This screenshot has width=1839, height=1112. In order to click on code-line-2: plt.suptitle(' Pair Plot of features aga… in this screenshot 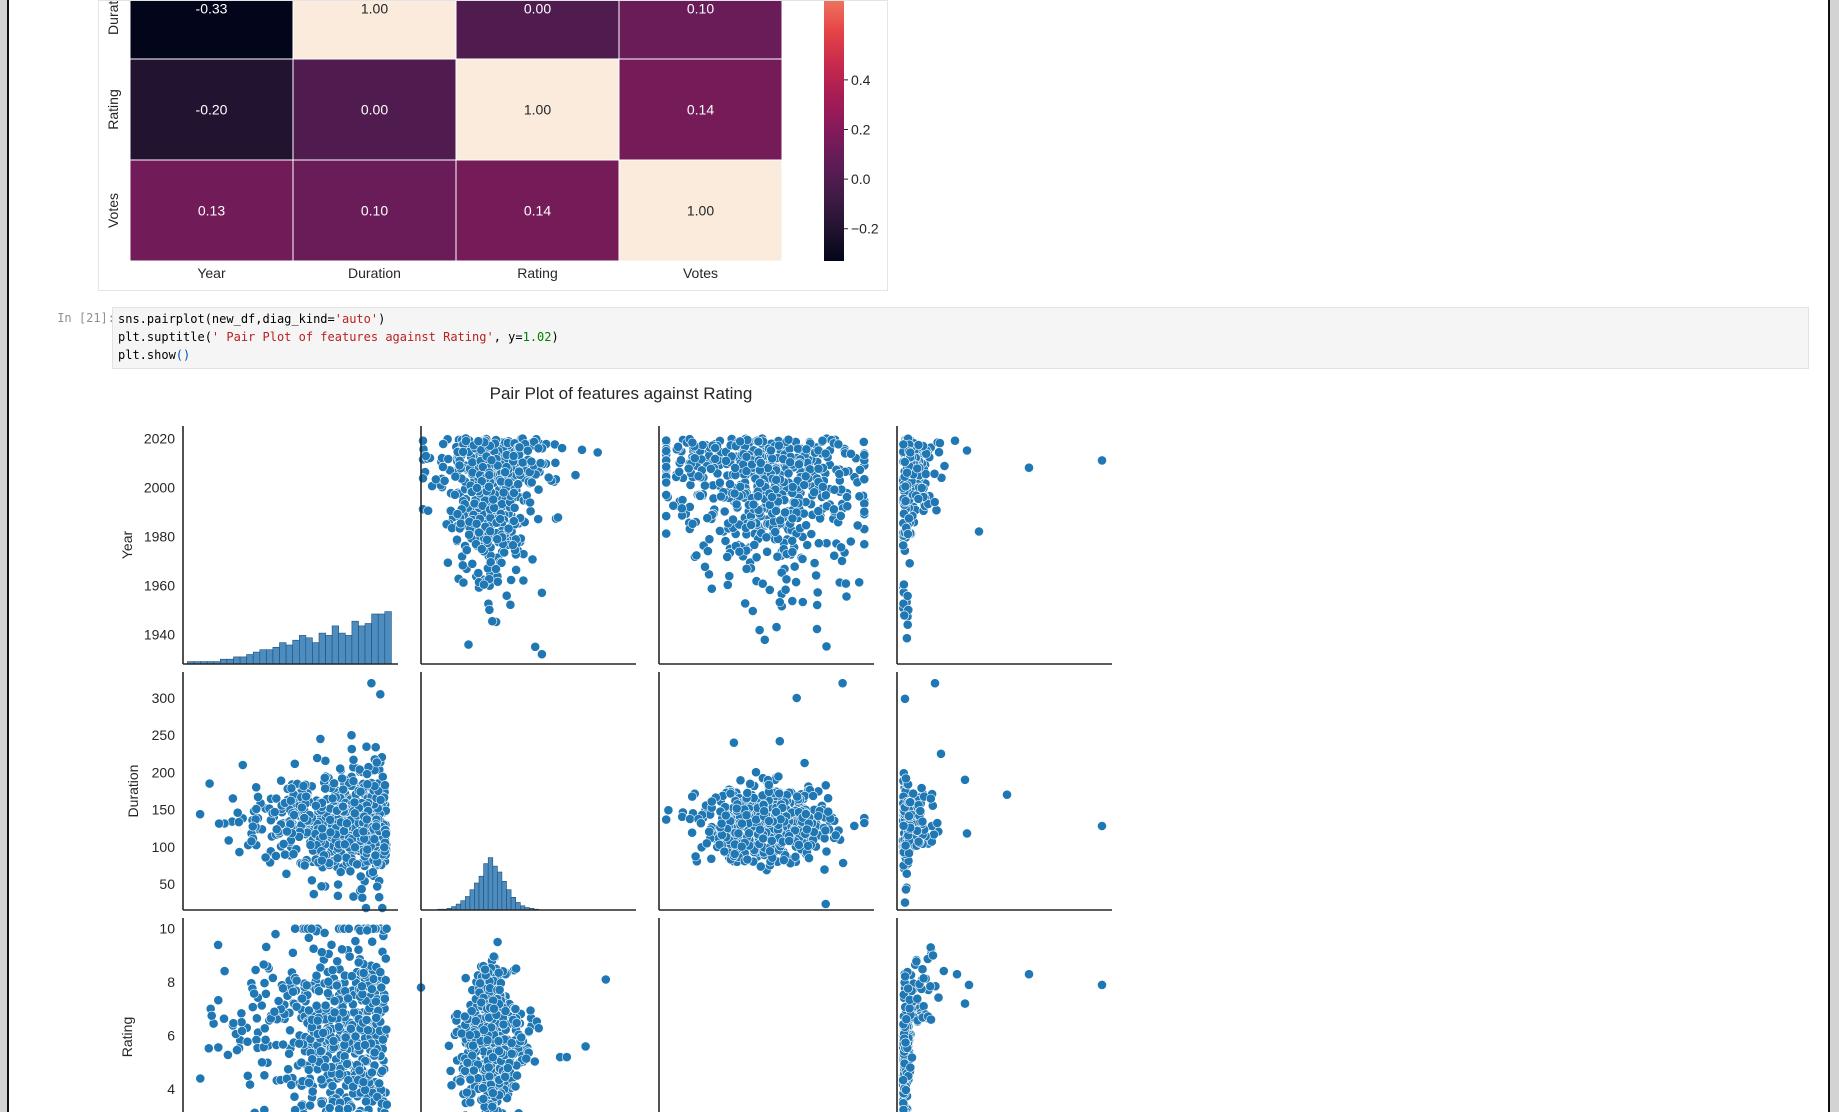, I will do `click(338, 337)`.